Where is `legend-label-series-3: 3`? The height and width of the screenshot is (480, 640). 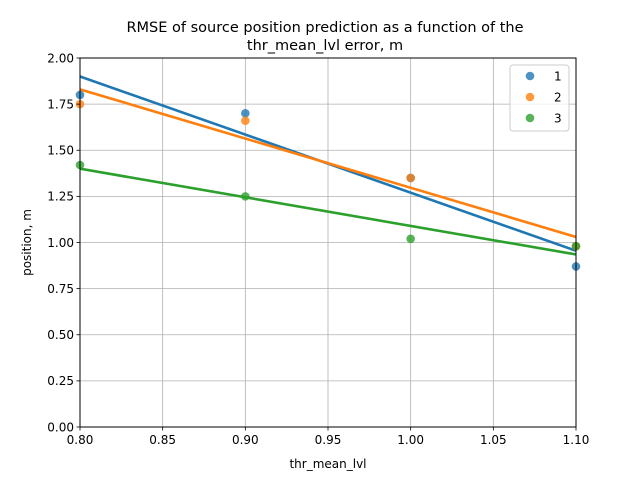 legend-label-series-3: 3 is located at coordinates (558, 119).